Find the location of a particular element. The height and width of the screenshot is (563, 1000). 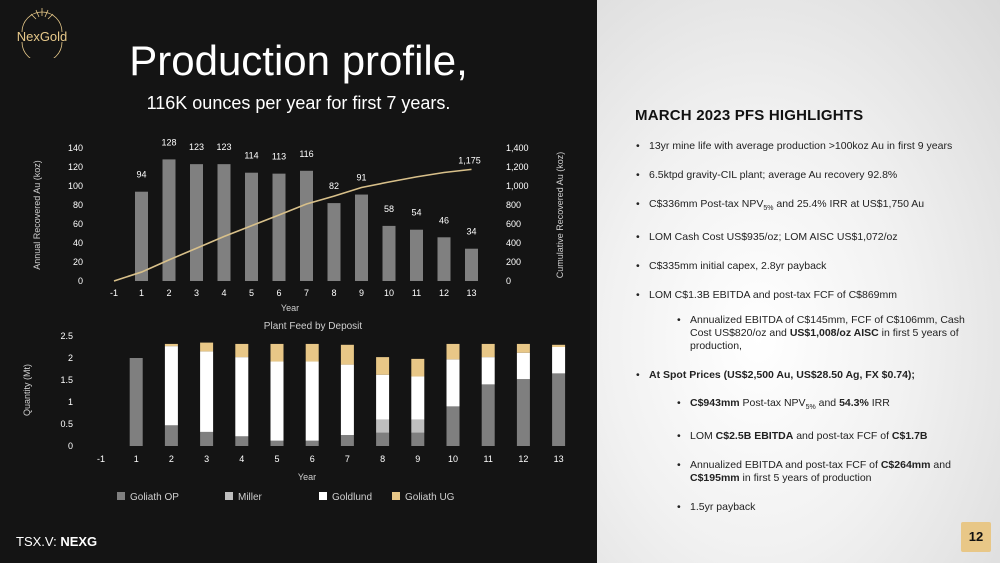

spot-text: LOM is located at coordinates (703, 436).